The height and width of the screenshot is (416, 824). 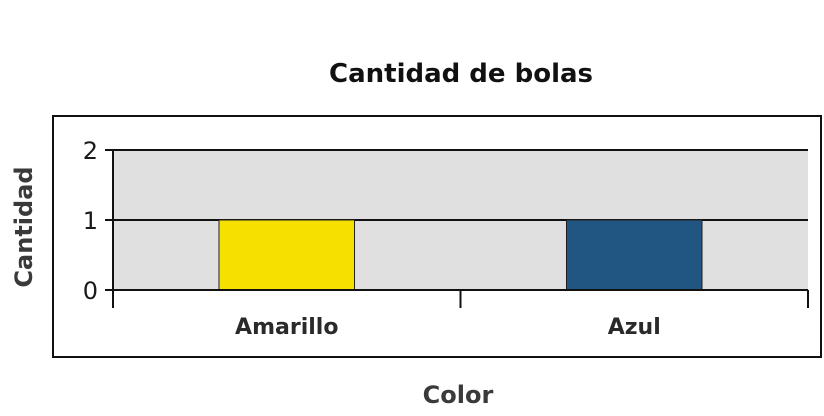 What do you see at coordinates (90, 151) in the screenshot?
I see `y-tick-label-2: 2` at bounding box center [90, 151].